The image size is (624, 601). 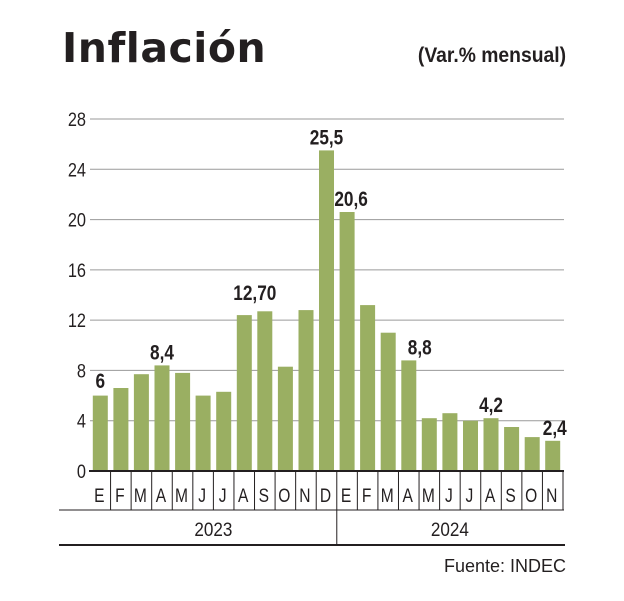 I want to click on y-tick-label: 8, so click(x=81, y=370).